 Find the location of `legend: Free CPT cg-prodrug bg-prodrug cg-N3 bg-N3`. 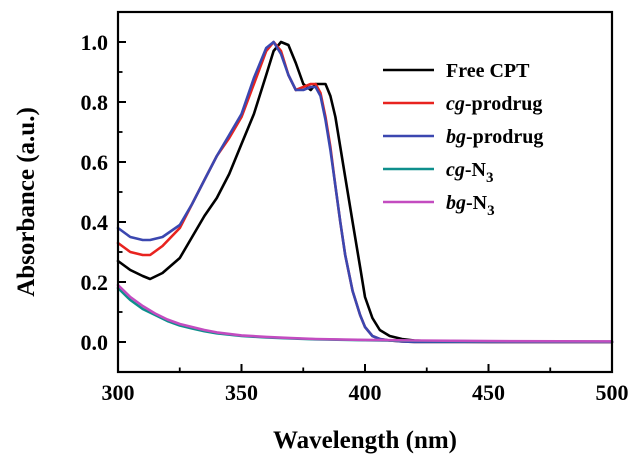

legend: Free CPT cg-prodrug bg-prodrug cg-N3 bg-N3 is located at coordinates (463, 139).